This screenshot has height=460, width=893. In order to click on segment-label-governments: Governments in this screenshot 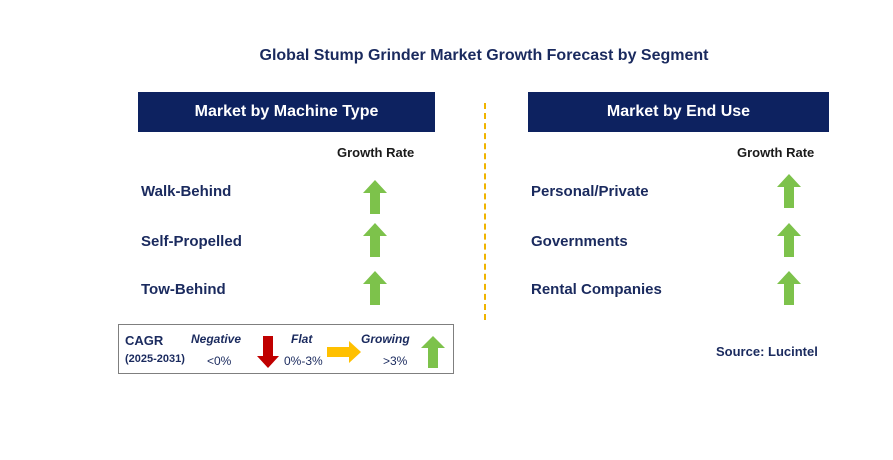, I will do `click(579, 241)`.